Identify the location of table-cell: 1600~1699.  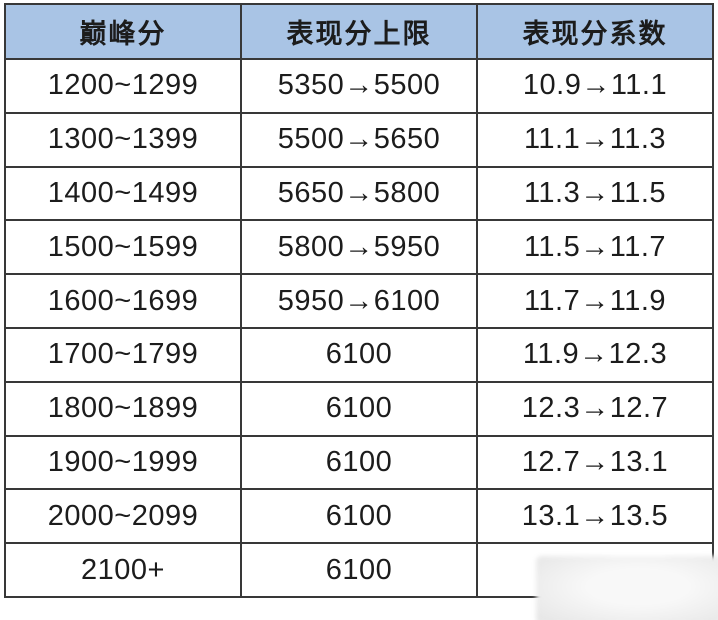
(123, 301).